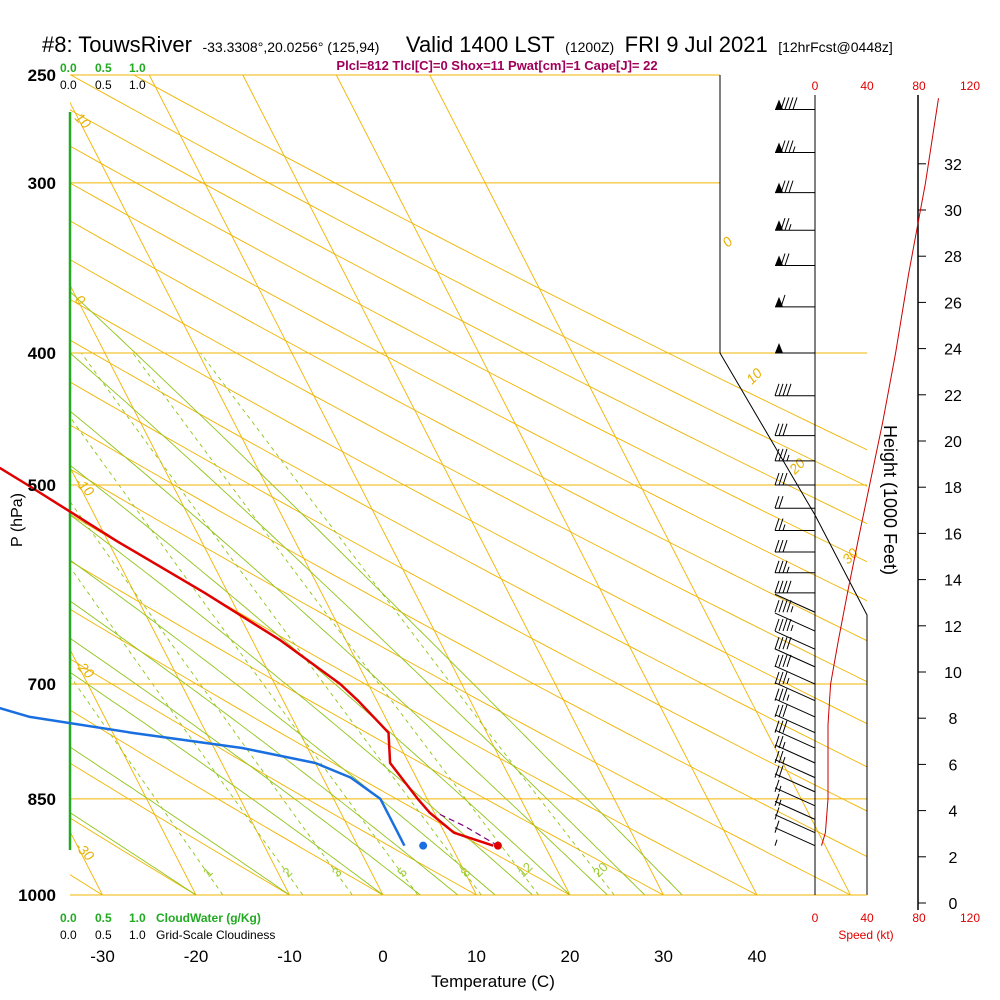  What do you see at coordinates (103, 918) in the screenshot?
I see `cw-bot-1: 0.5` at bounding box center [103, 918].